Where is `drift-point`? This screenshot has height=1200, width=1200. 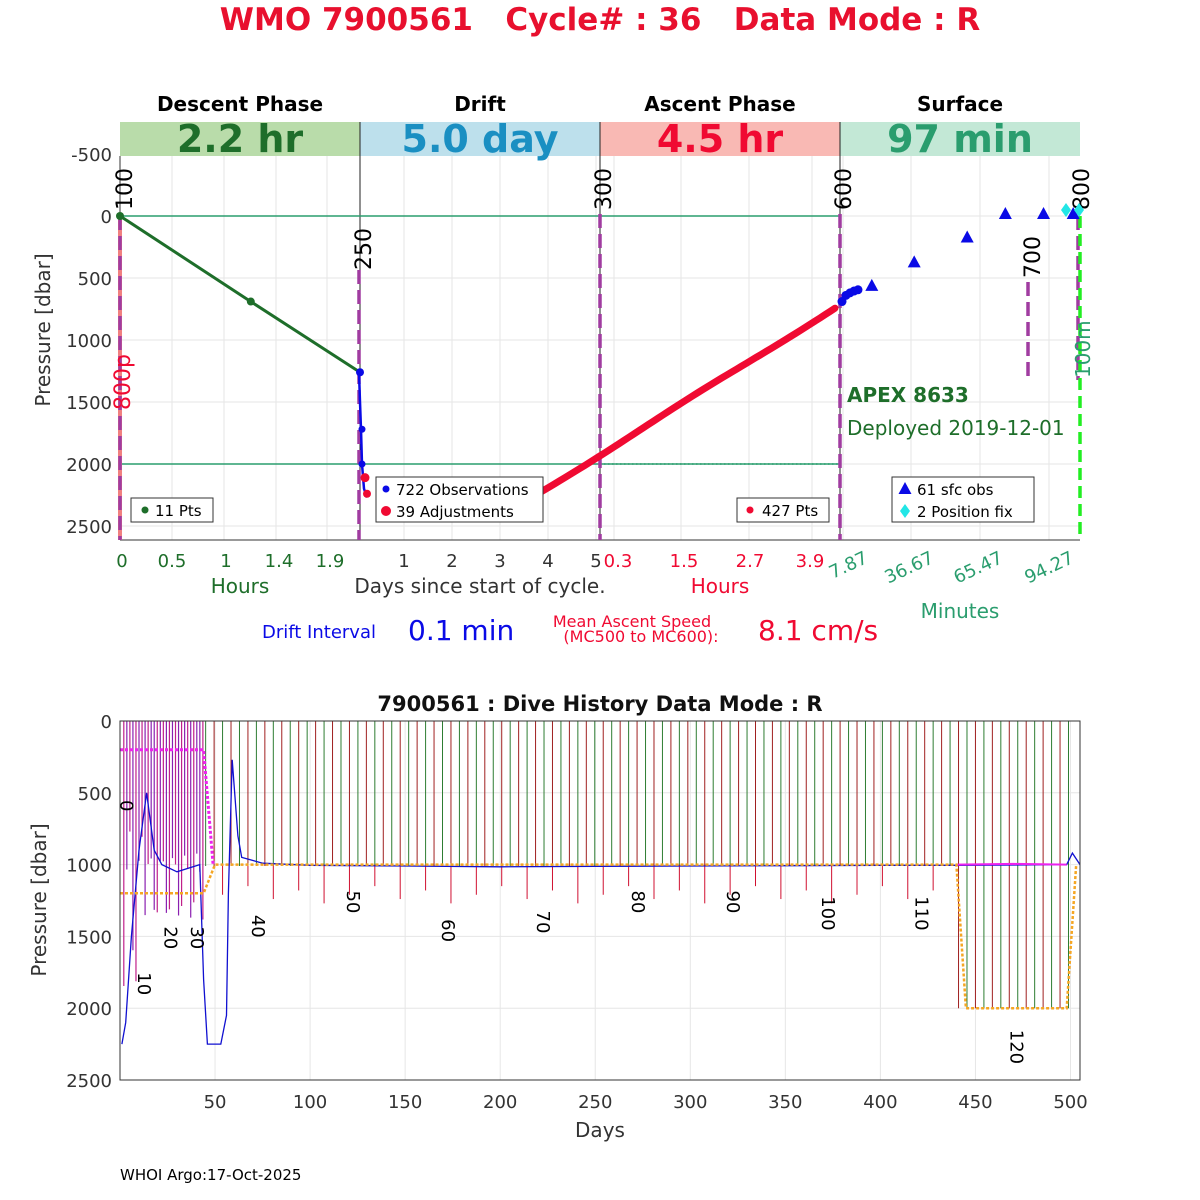
drift-point is located at coordinates (362, 429).